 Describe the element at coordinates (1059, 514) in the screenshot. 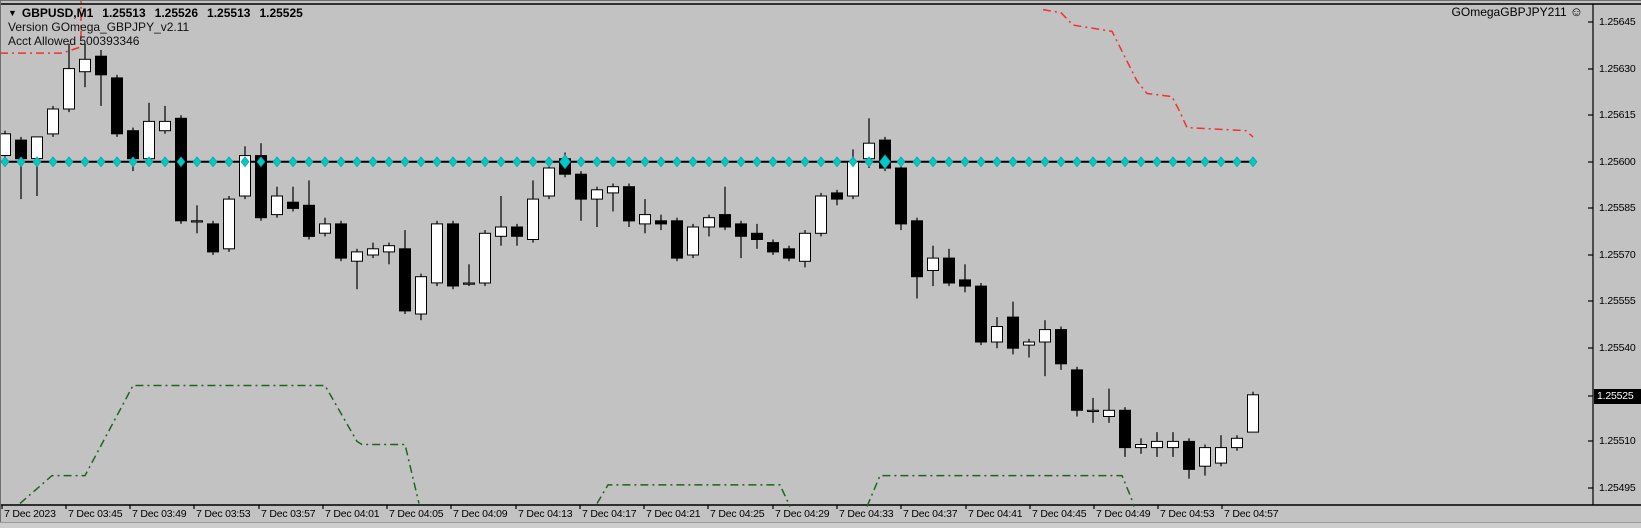

I see `time-axis-label: 7 Dec 04:45` at that location.